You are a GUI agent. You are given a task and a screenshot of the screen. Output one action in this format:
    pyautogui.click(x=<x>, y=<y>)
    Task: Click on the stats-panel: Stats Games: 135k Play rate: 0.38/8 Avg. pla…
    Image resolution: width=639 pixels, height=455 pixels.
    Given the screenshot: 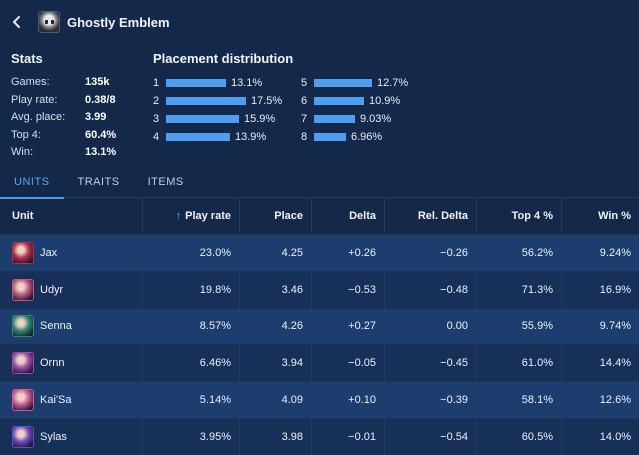 What is the action you would take?
    pyautogui.click(x=76, y=106)
    